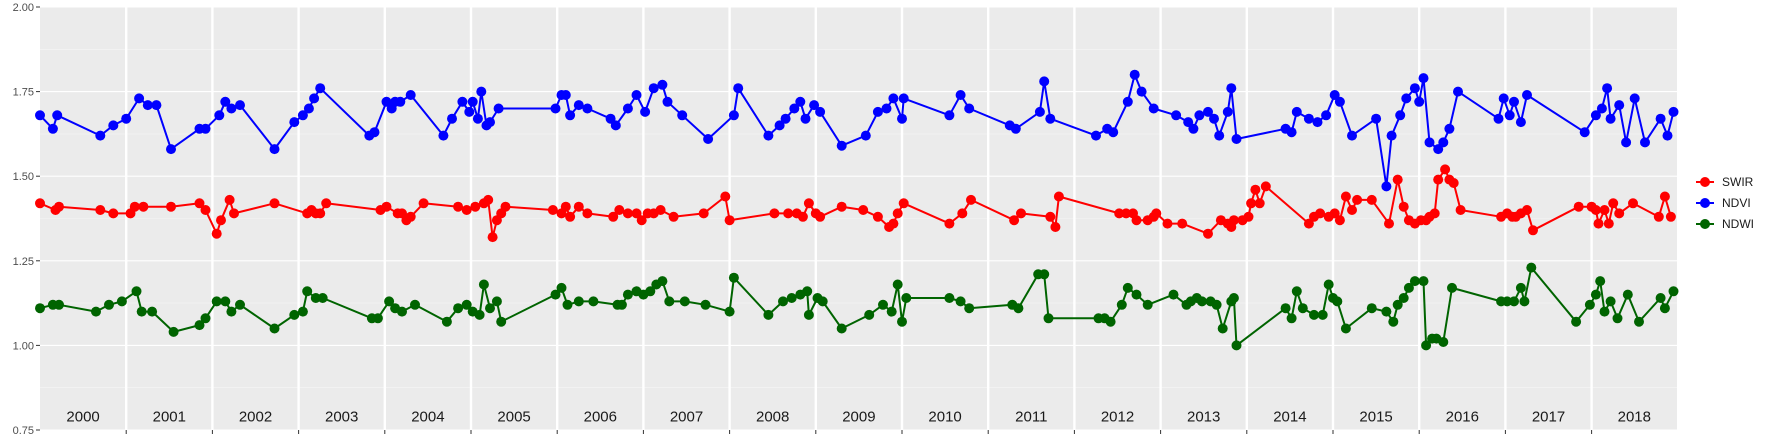 The image size is (1773, 442). I want to click on year-label: 2002, so click(255, 417).